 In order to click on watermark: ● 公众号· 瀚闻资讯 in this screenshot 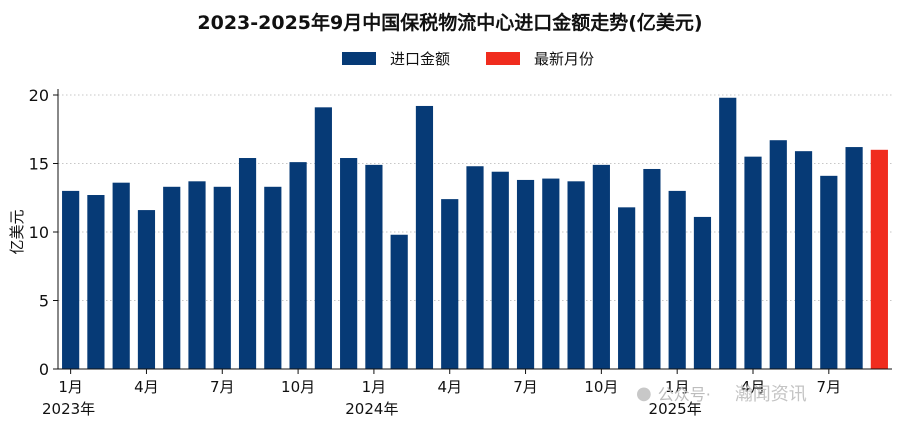, I will do `click(721, 393)`.